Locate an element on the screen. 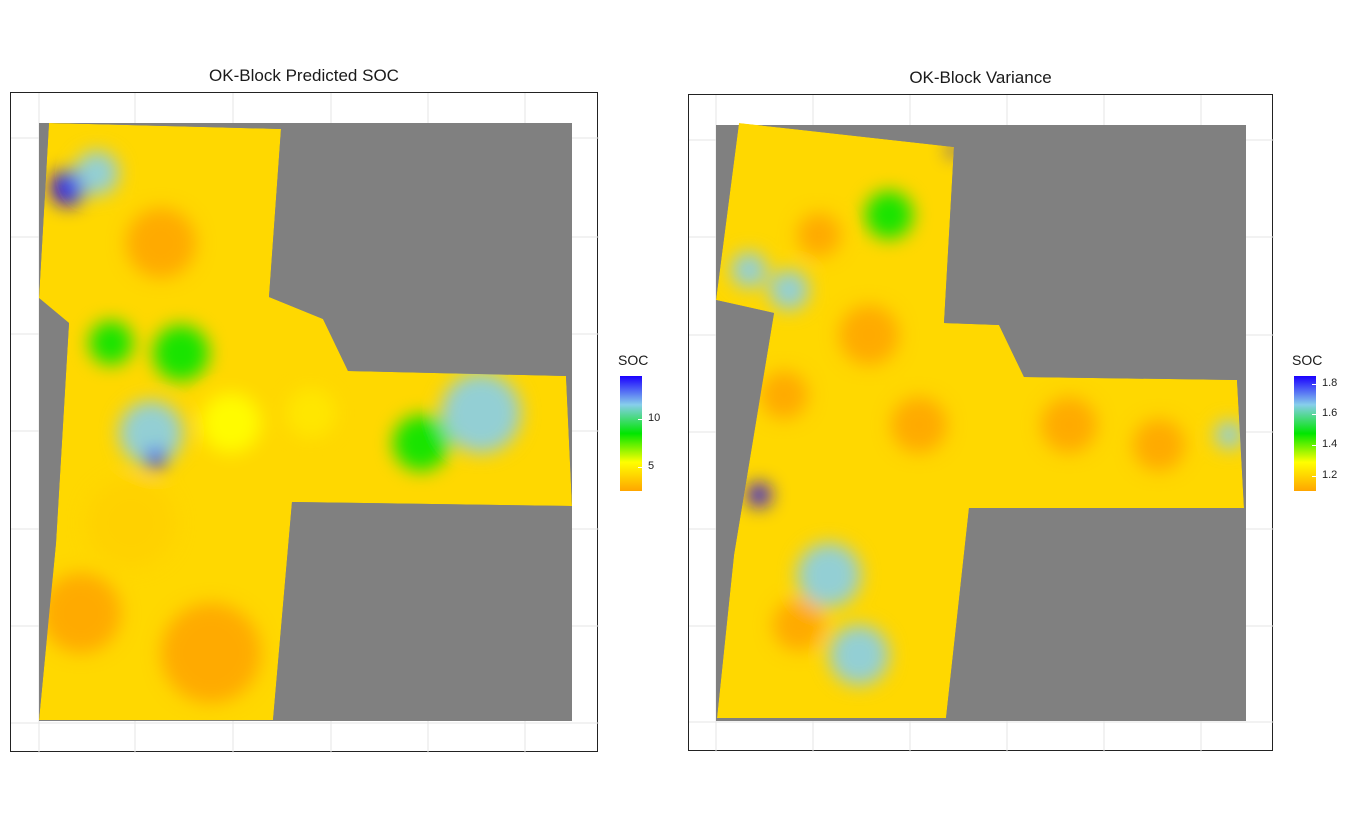 This screenshot has height=823, width=1356. legend-tick-label: 1.2 is located at coordinates (1330, 474).